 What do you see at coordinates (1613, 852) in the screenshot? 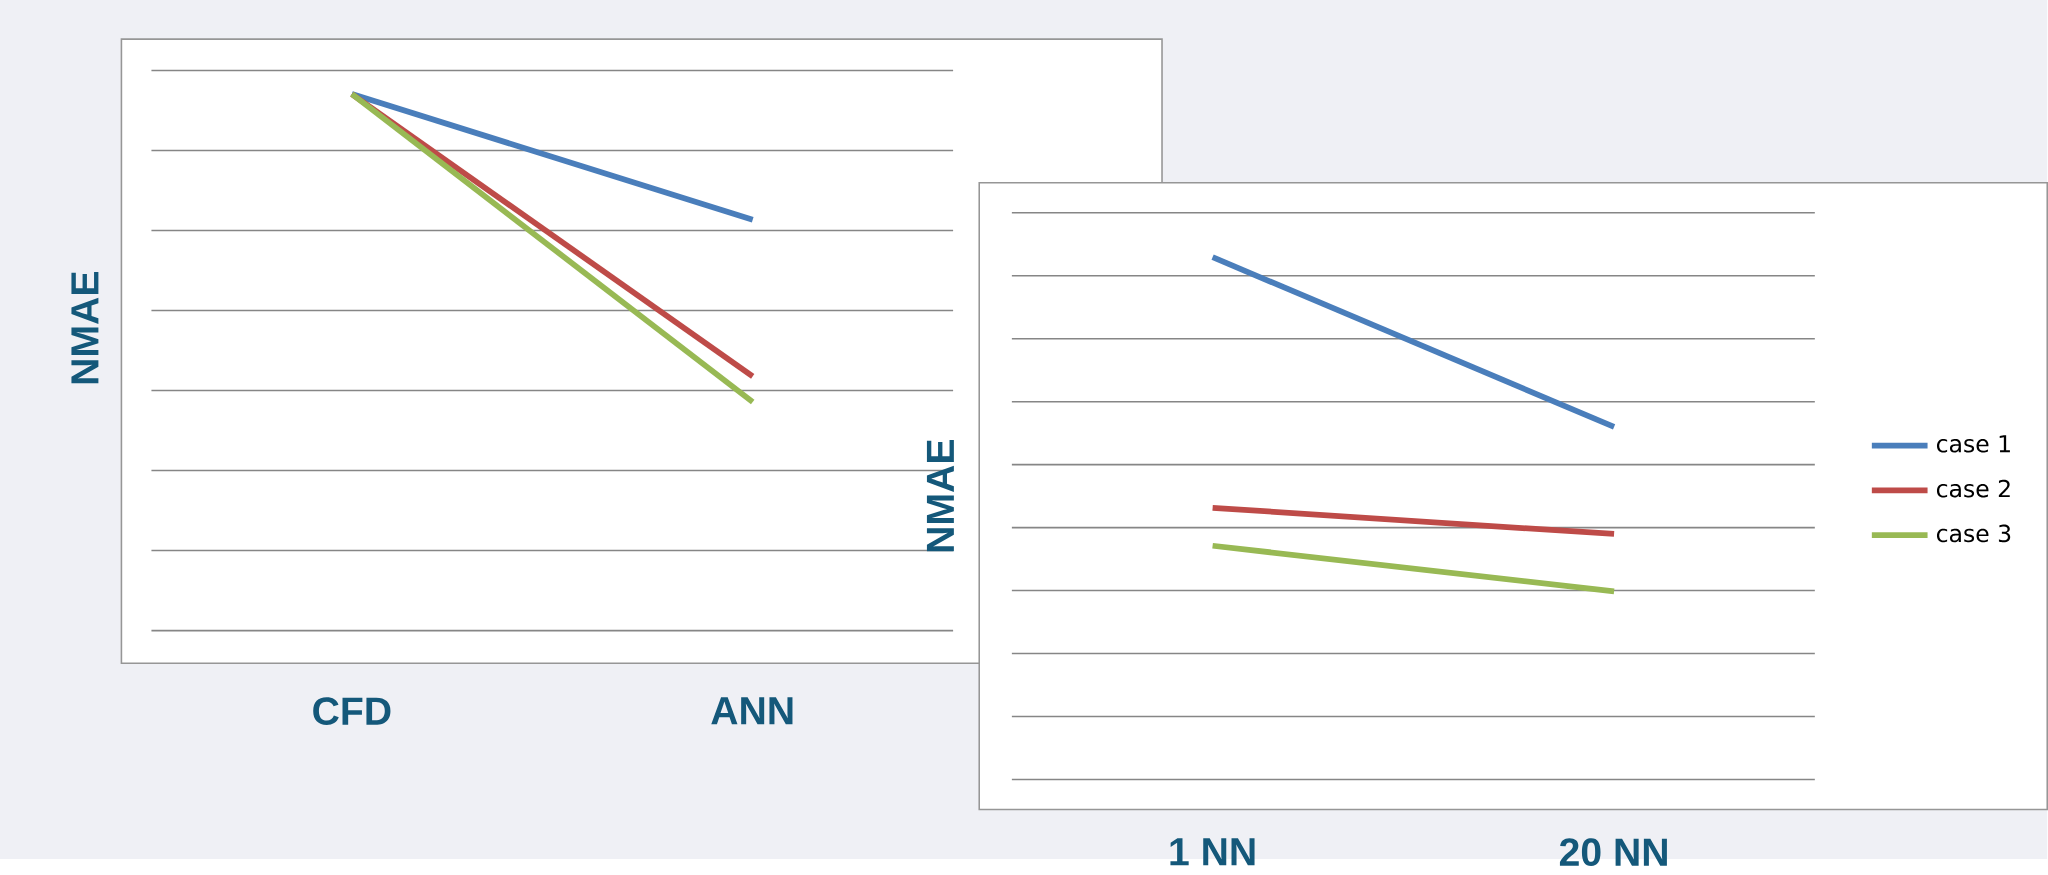
I see `x-tick-label: 20 NN` at bounding box center [1613, 852].